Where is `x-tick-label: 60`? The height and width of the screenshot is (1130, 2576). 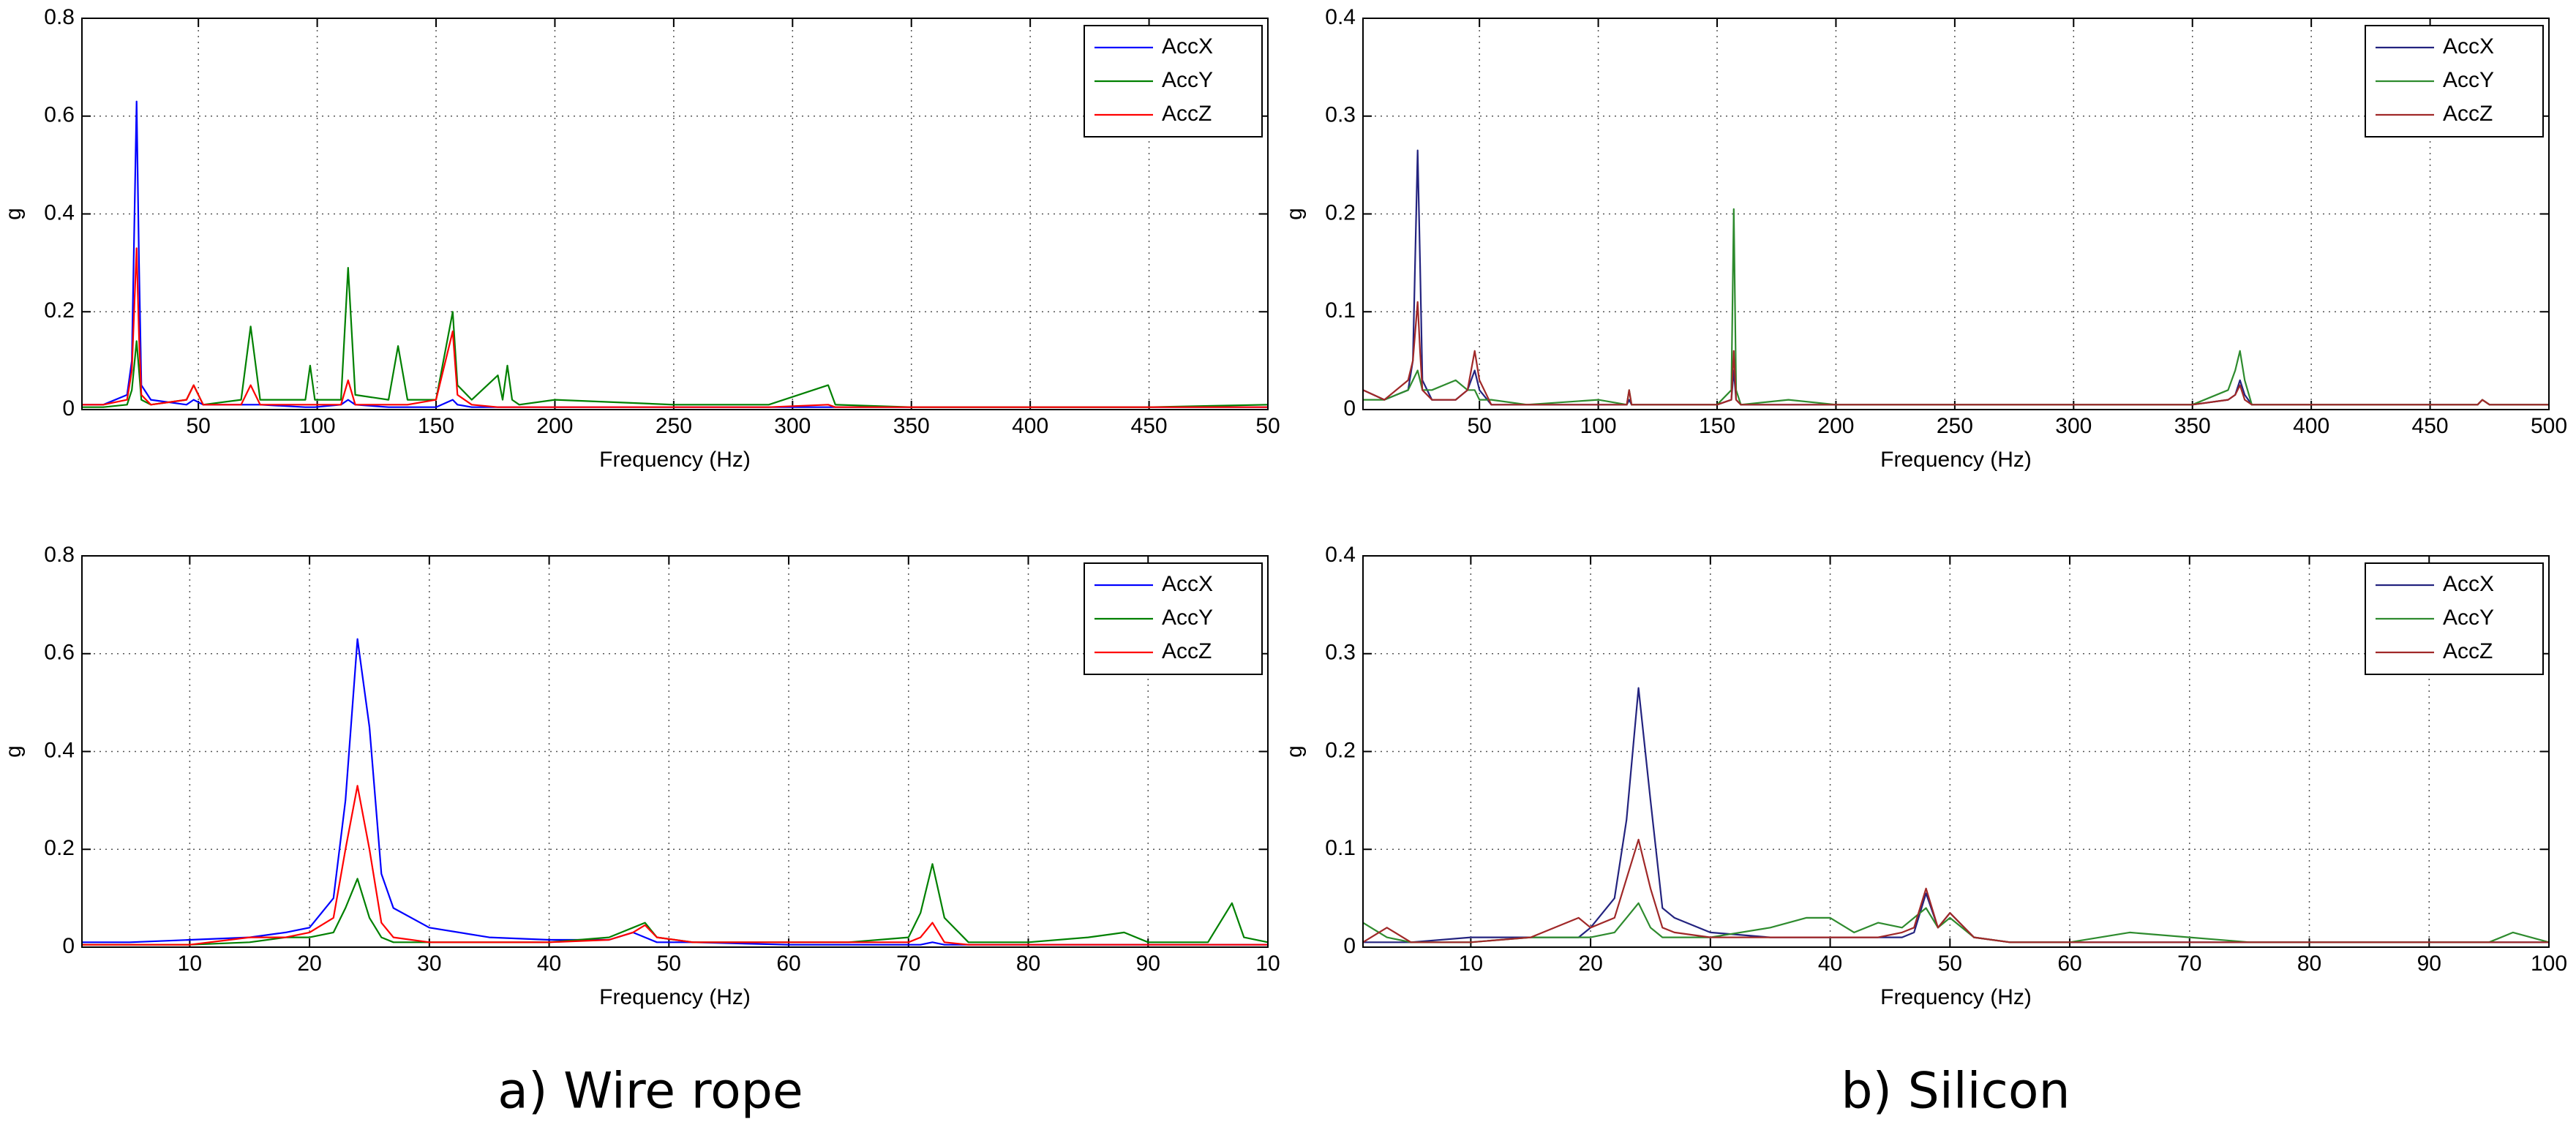 x-tick-label: 60 is located at coordinates (788, 964).